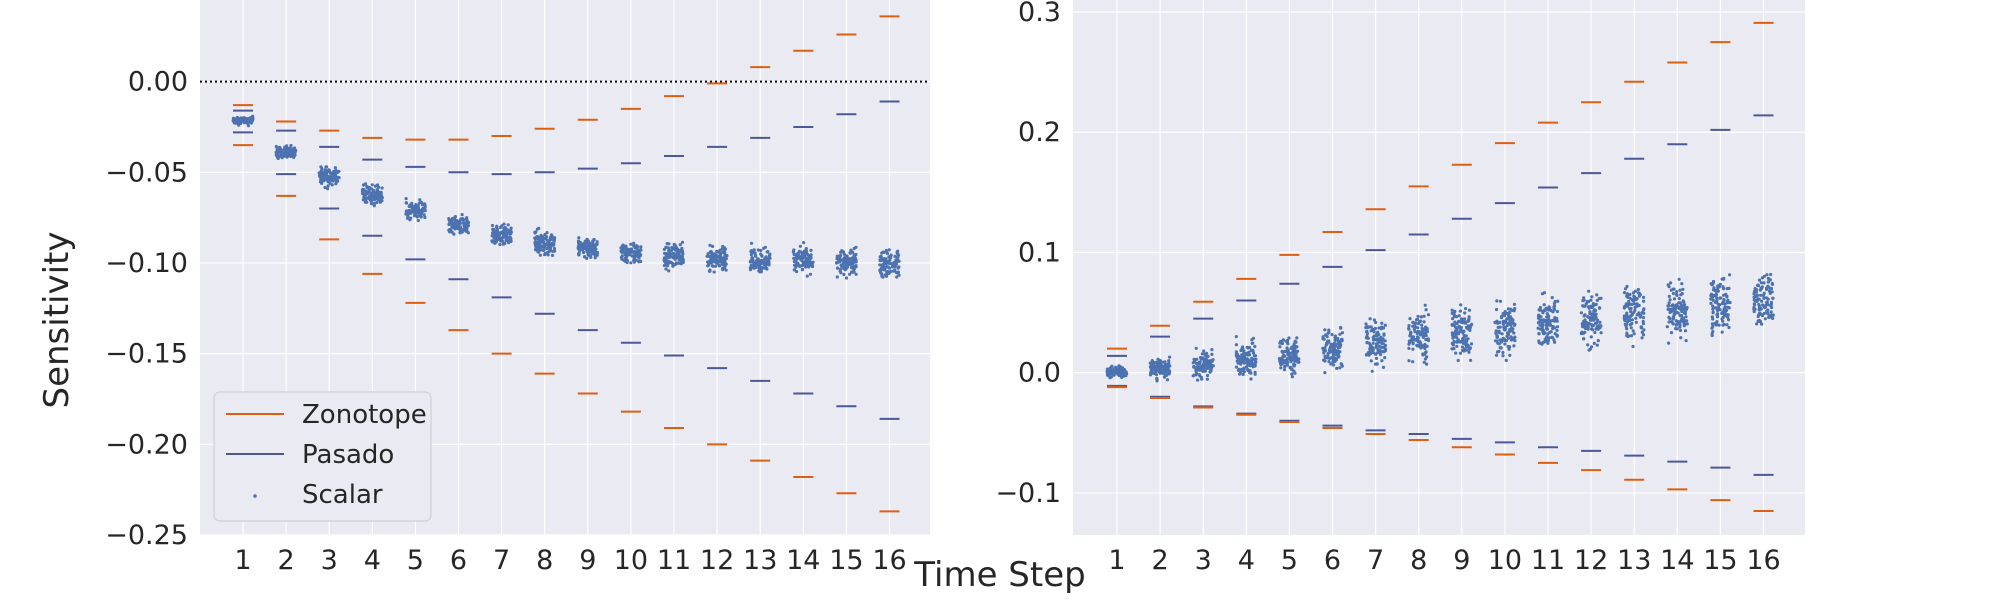 This screenshot has height=600, width=2000. Describe the element at coordinates (587, 560) in the screenshot. I see `x-tick-label: 9` at that location.